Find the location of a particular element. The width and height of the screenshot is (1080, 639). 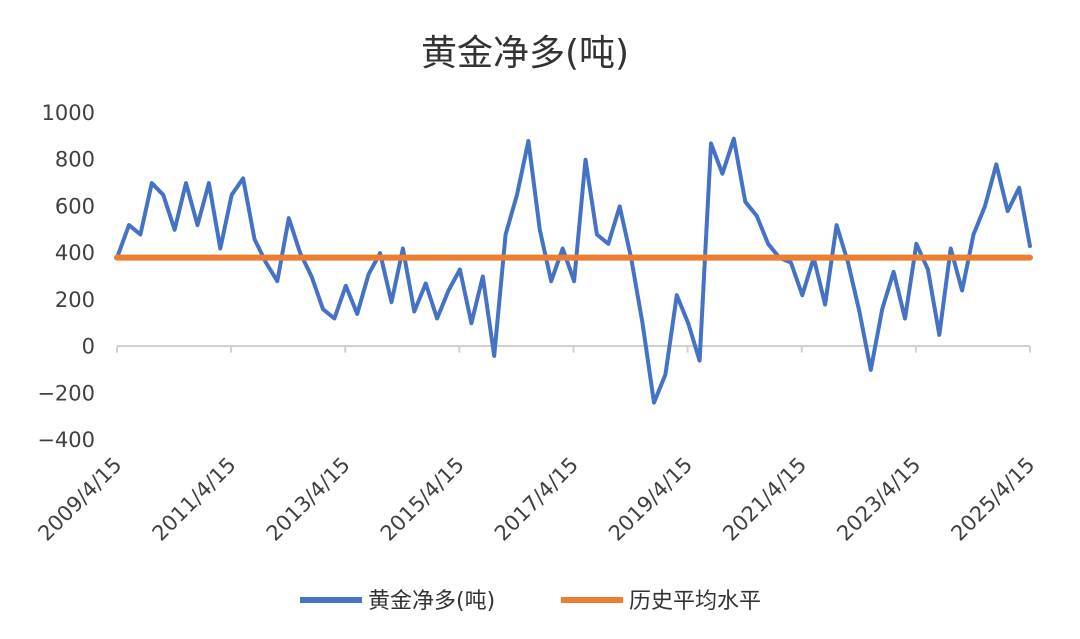

legend-label-historical-average: 历史平均水平 is located at coordinates (695, 601).